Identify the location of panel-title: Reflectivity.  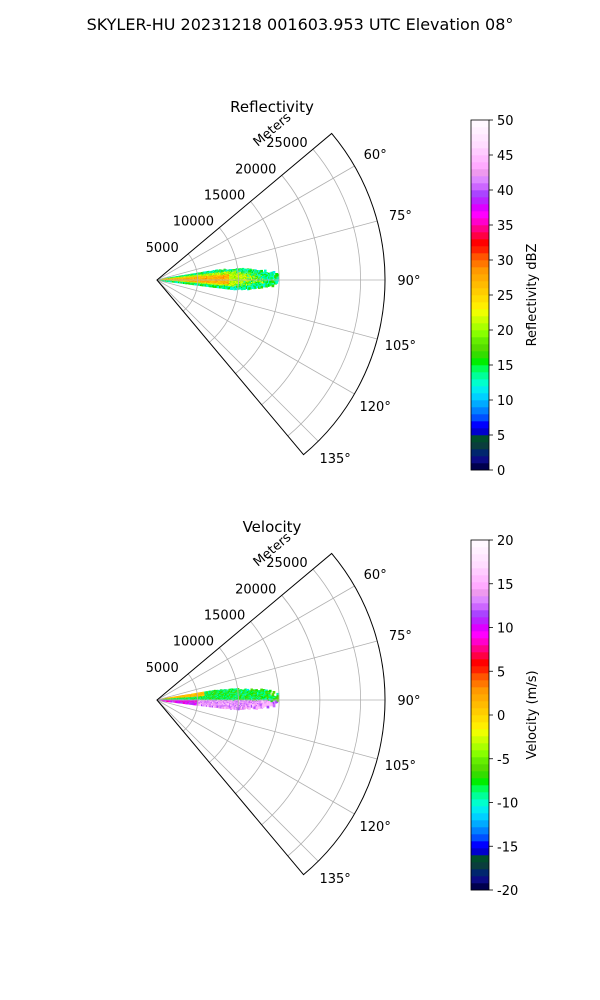
(272, 107).